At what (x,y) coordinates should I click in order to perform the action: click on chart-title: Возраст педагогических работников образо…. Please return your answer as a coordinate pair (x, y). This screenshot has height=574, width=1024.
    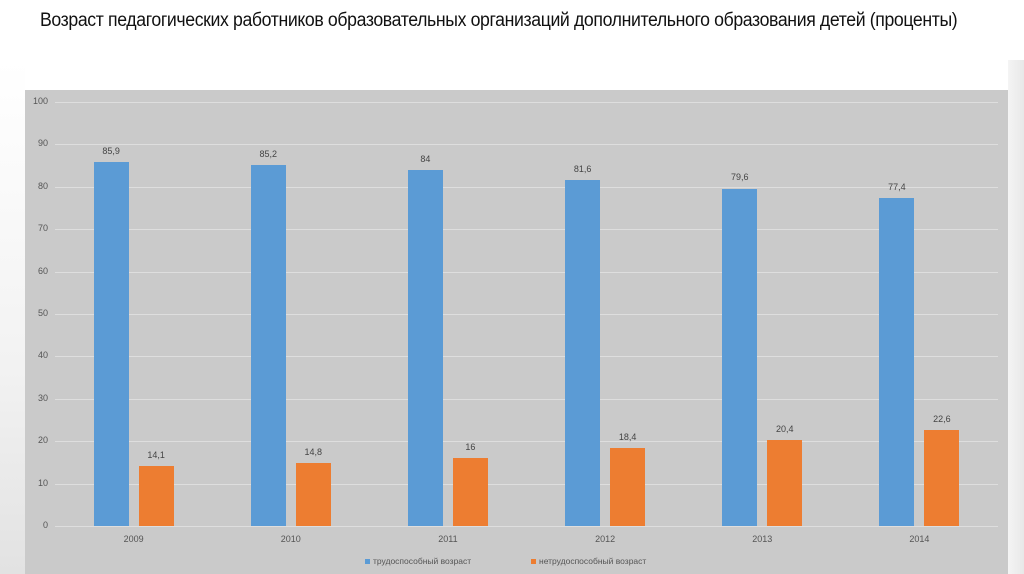
    Looking at the image, I should click on (499, 20).